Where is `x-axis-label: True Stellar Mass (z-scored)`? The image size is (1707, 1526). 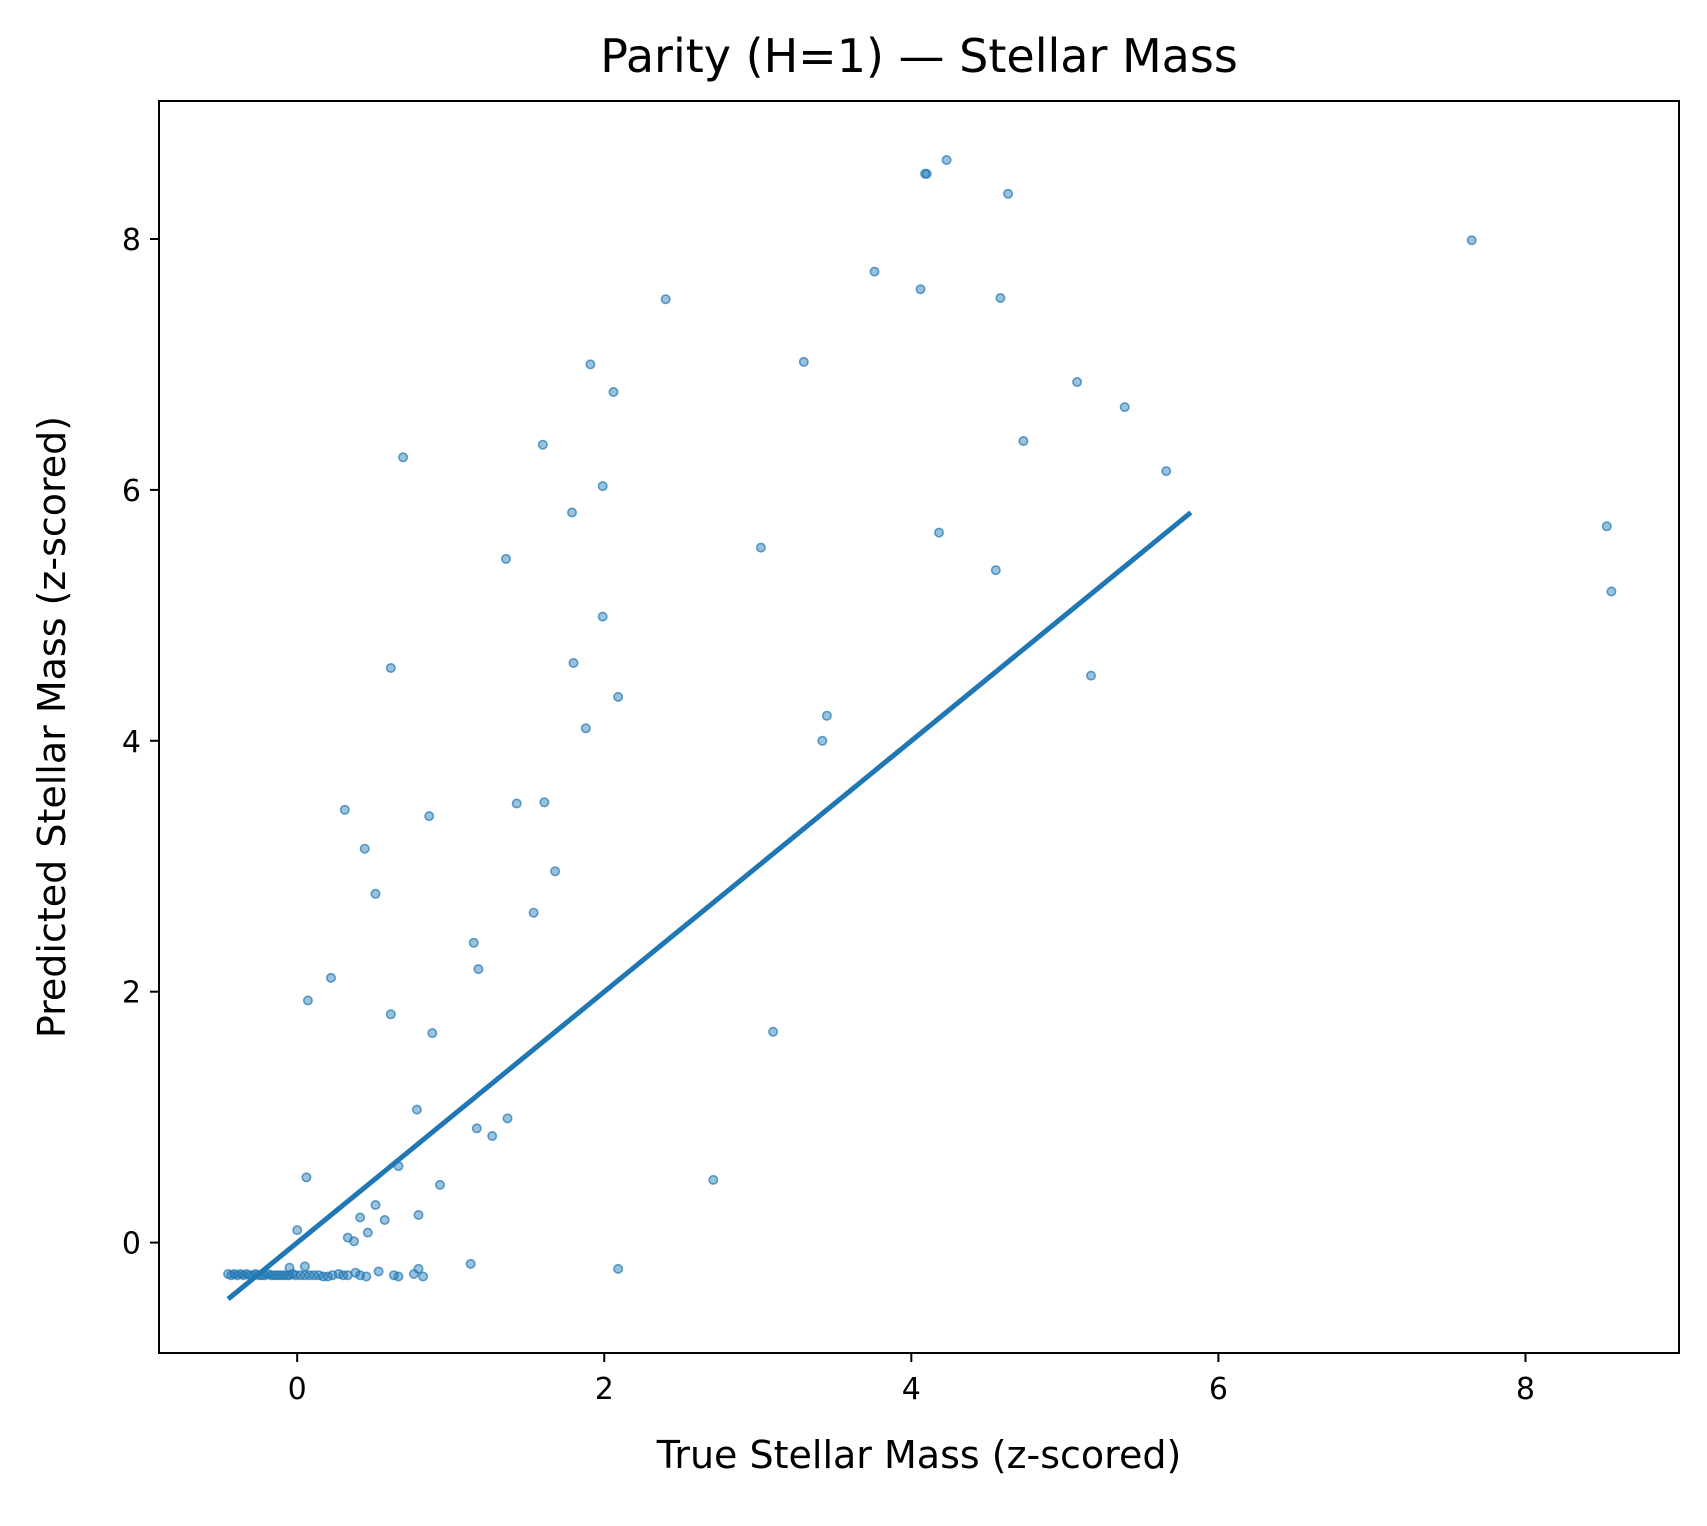
x-axis-label: True Stellar Mass (z-scored) is located at coordinates (919, 1455).